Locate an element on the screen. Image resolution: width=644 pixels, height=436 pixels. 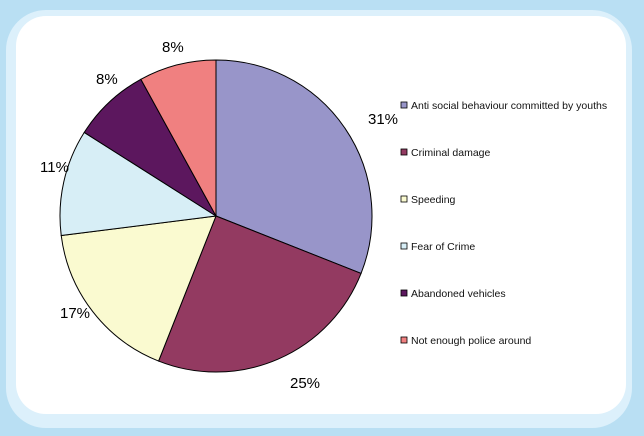
legend-label: Speeding is located at coordinates (433, 200).